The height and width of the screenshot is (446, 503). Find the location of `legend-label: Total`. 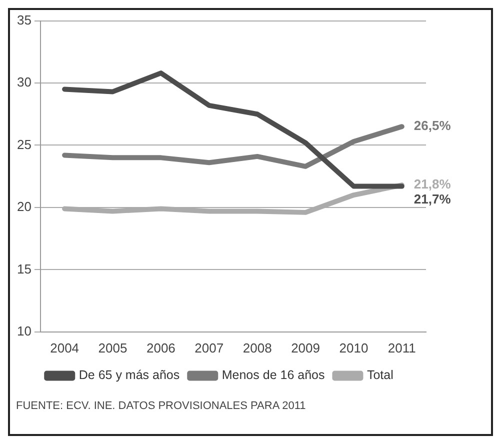

legend-label: Total is located at coordinates (380, 375).